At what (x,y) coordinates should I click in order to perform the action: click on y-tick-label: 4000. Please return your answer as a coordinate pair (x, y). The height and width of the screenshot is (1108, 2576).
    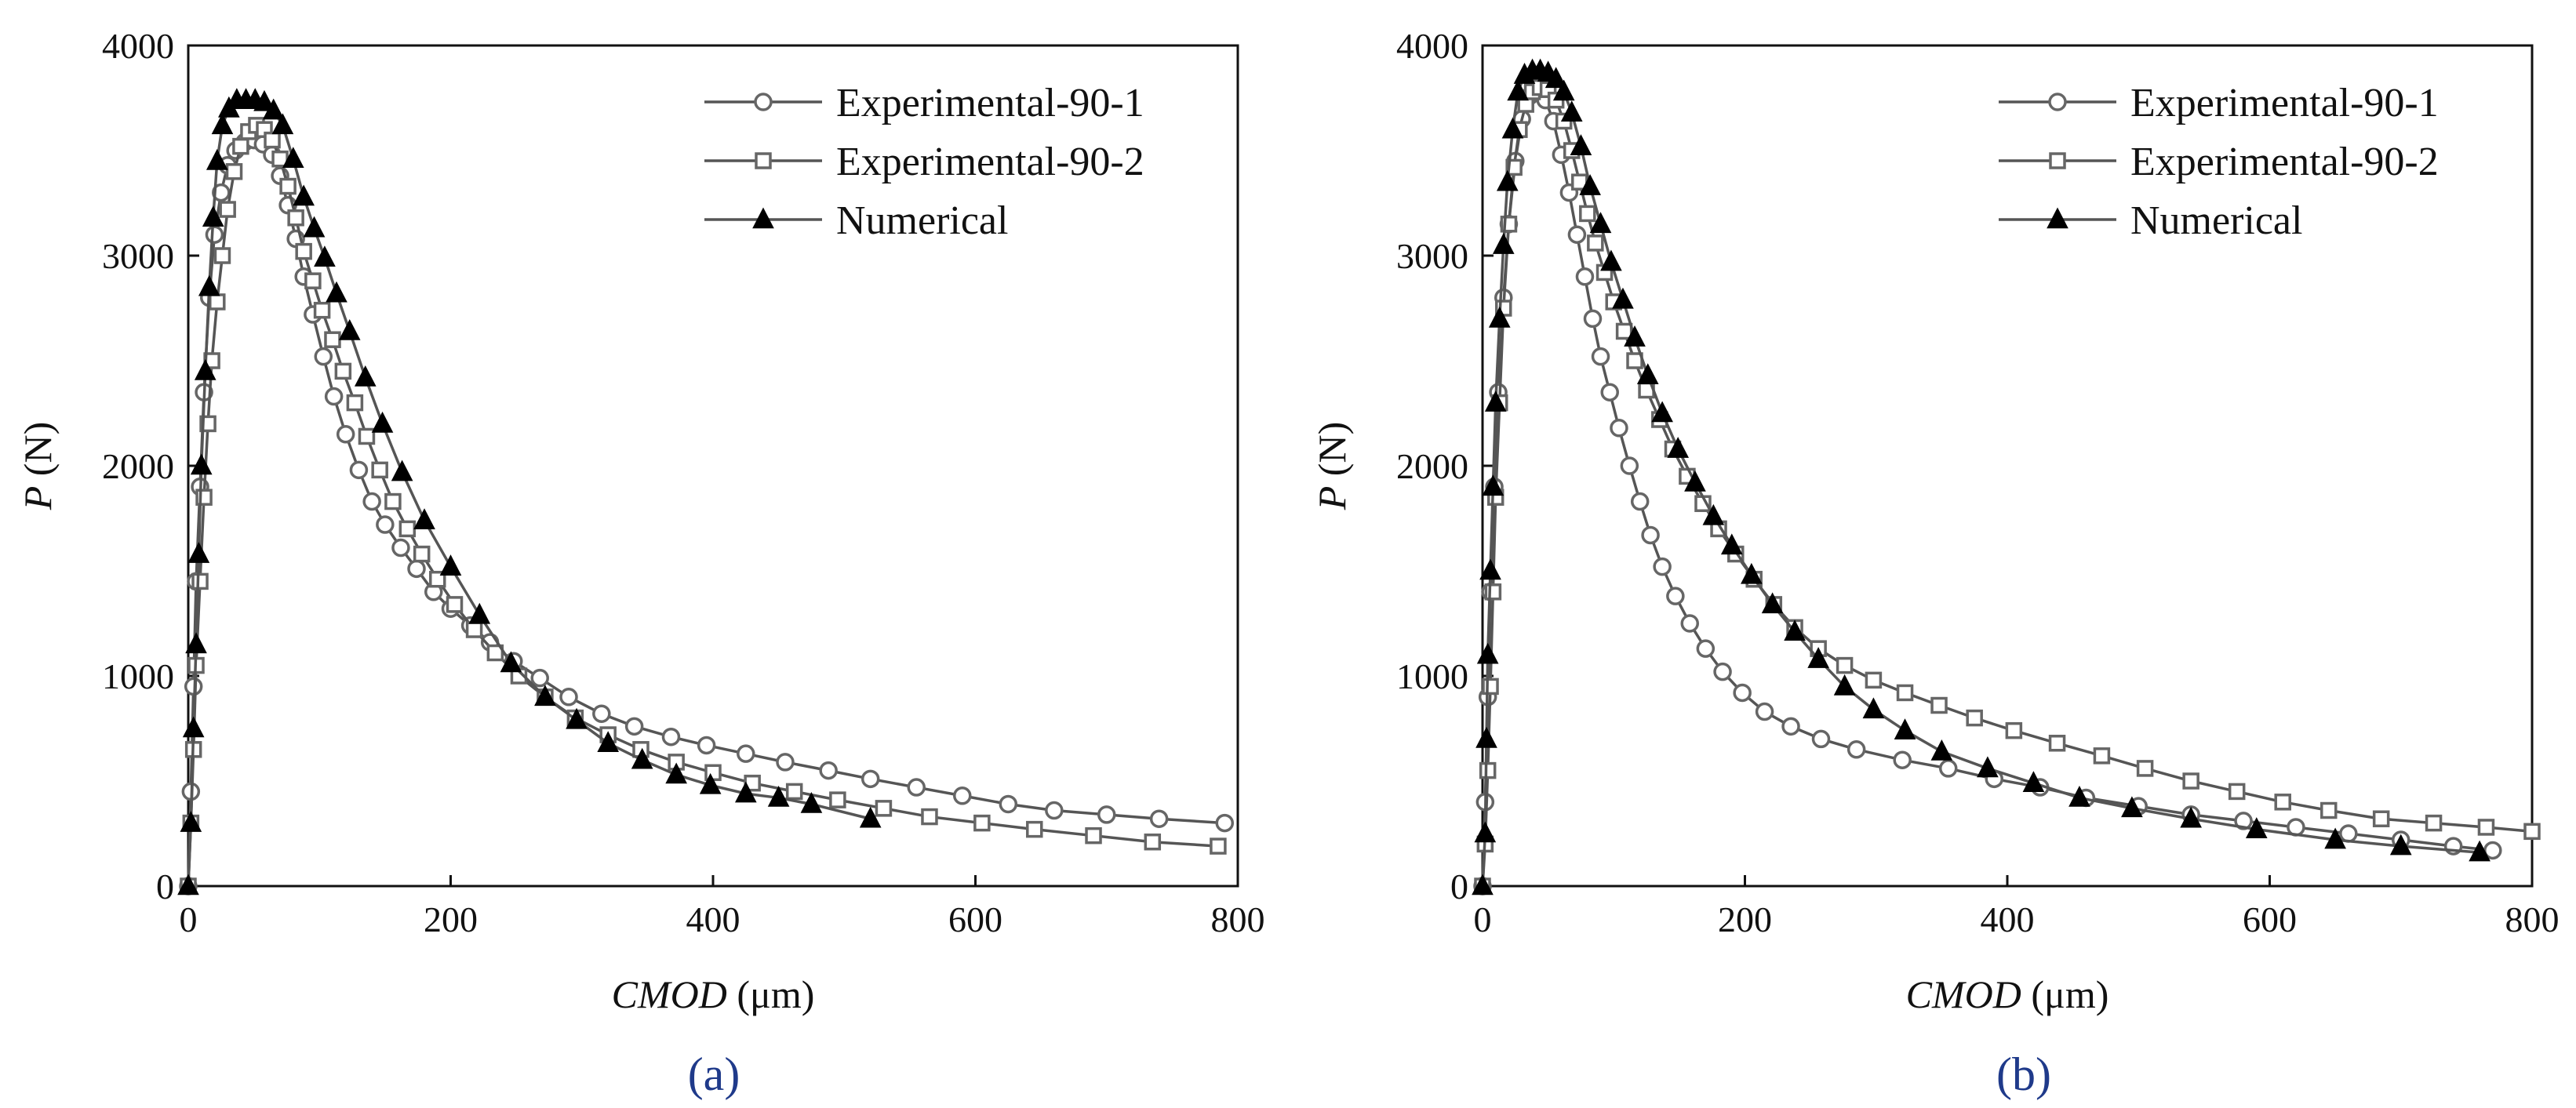
    Looking at the image, I should click on (1432, 46).